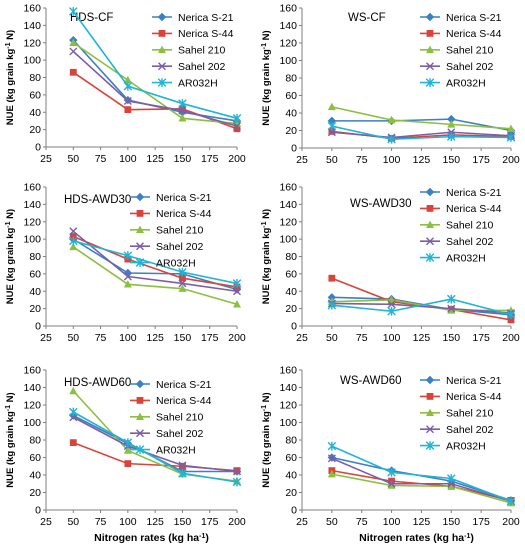 This screenshot has height=555, width=525. What do you see at coordinates (35, 113) in the screenshot?
I see `y-tick-label: 40` at bounding box center [35, 113].